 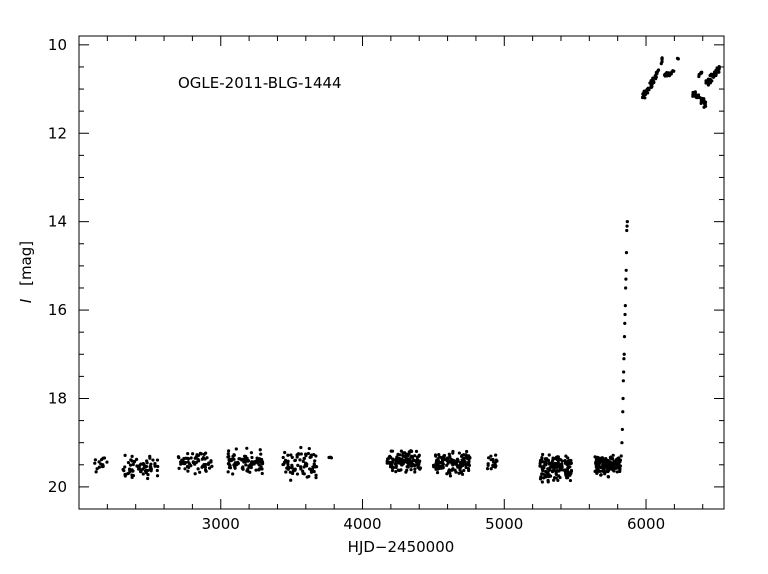 I want to click on x-tick-label: 5000, so click(x=504, y=524).